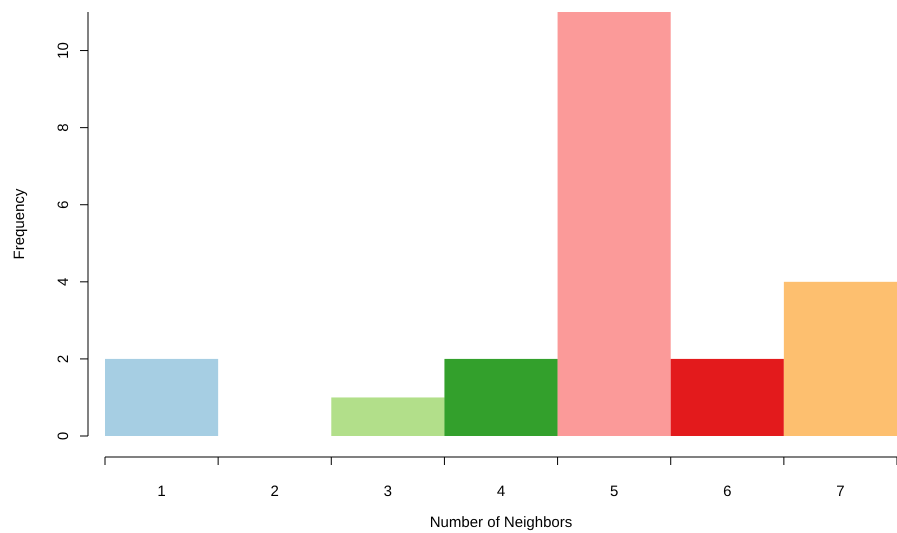 This screenshot has width=897, height=533. I want to click on x-tick-label: 7, so click(840, 491).